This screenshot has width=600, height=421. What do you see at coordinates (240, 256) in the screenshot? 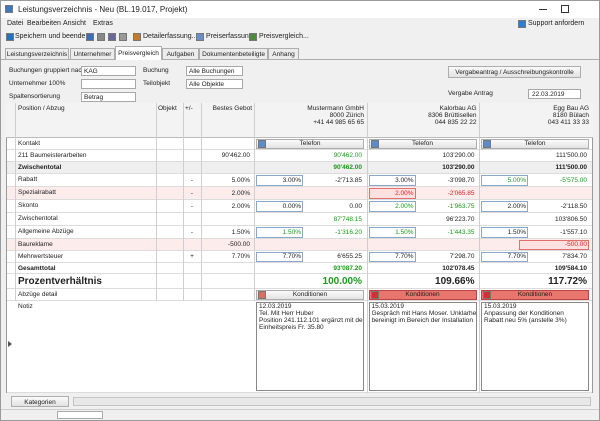
I see `best-offer: 7.70%` at bounding box center [240, 256].